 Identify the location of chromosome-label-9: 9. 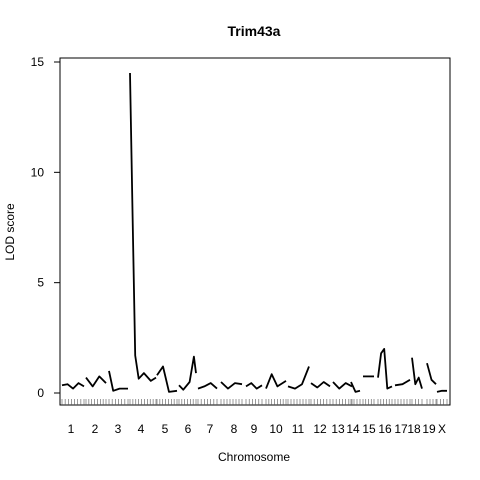
(254, 429).